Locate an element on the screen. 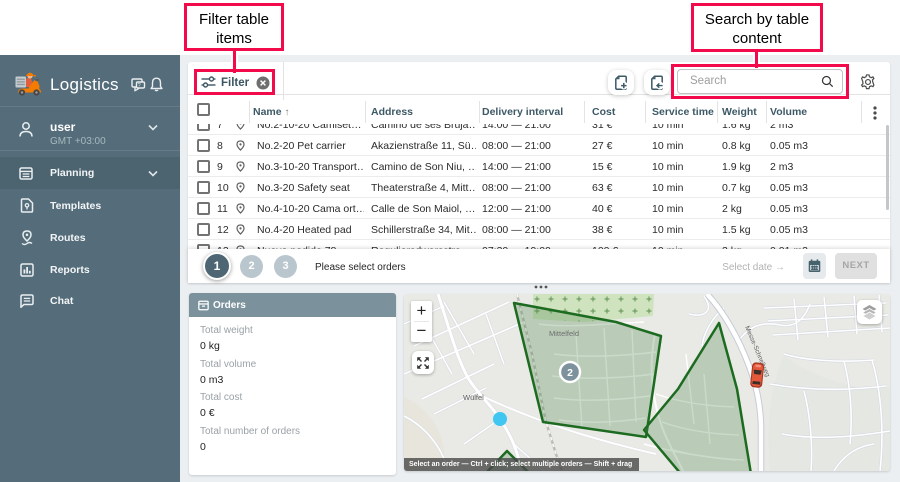 This screenshot has height=482, width=900. svg-text: Wülfel is located at coordinates (473, 397).